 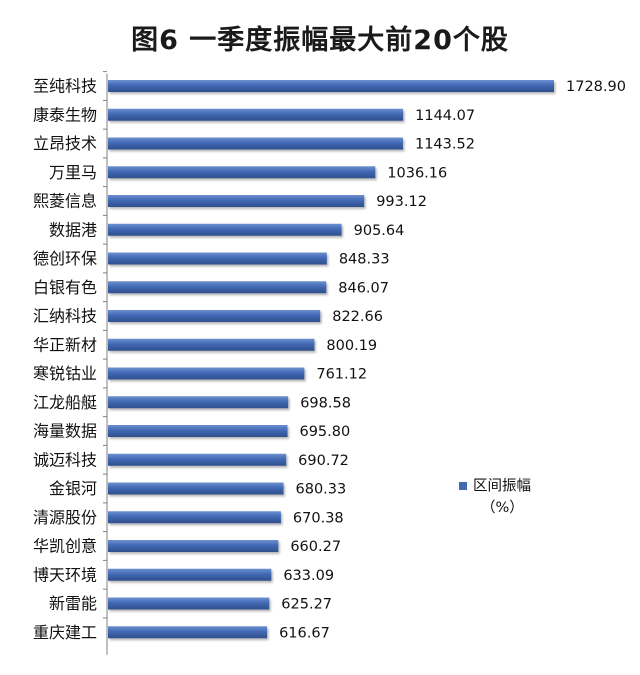 What do you see at coordinates (351, 346) in the screenshot?
I see `data-label: 800.19` at bounding box center [351, 346].